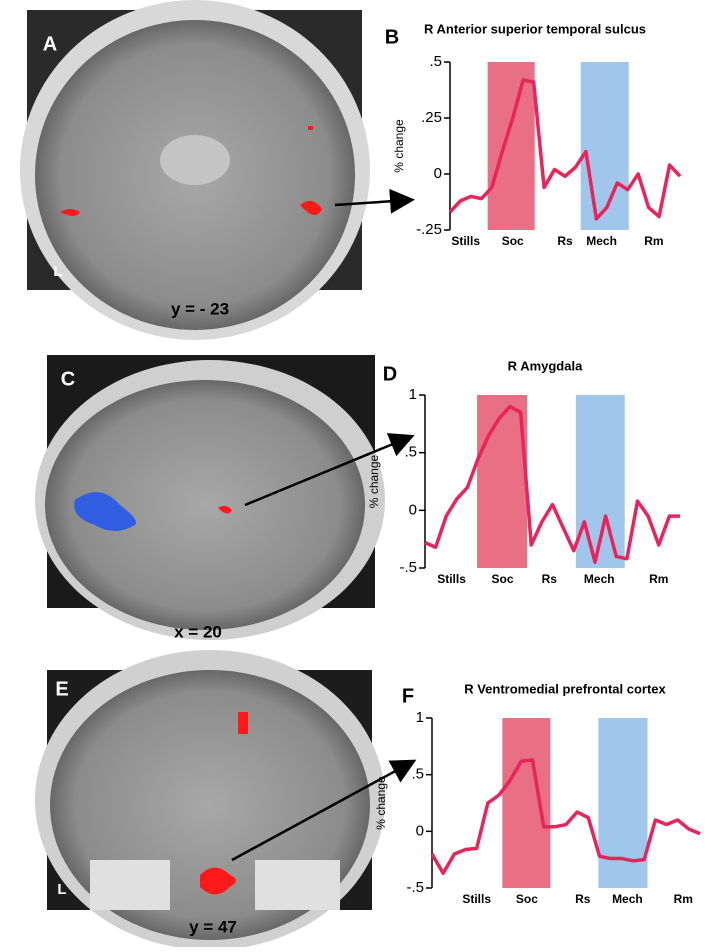 The width and height of the screenshot is (711, 952). I want to click on panel-label: E, so click(61, 689).